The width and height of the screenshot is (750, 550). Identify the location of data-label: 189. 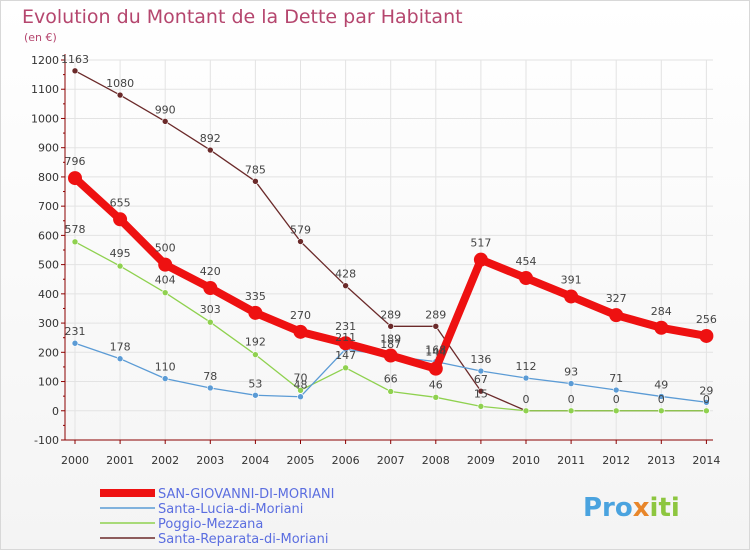
(390, 339).